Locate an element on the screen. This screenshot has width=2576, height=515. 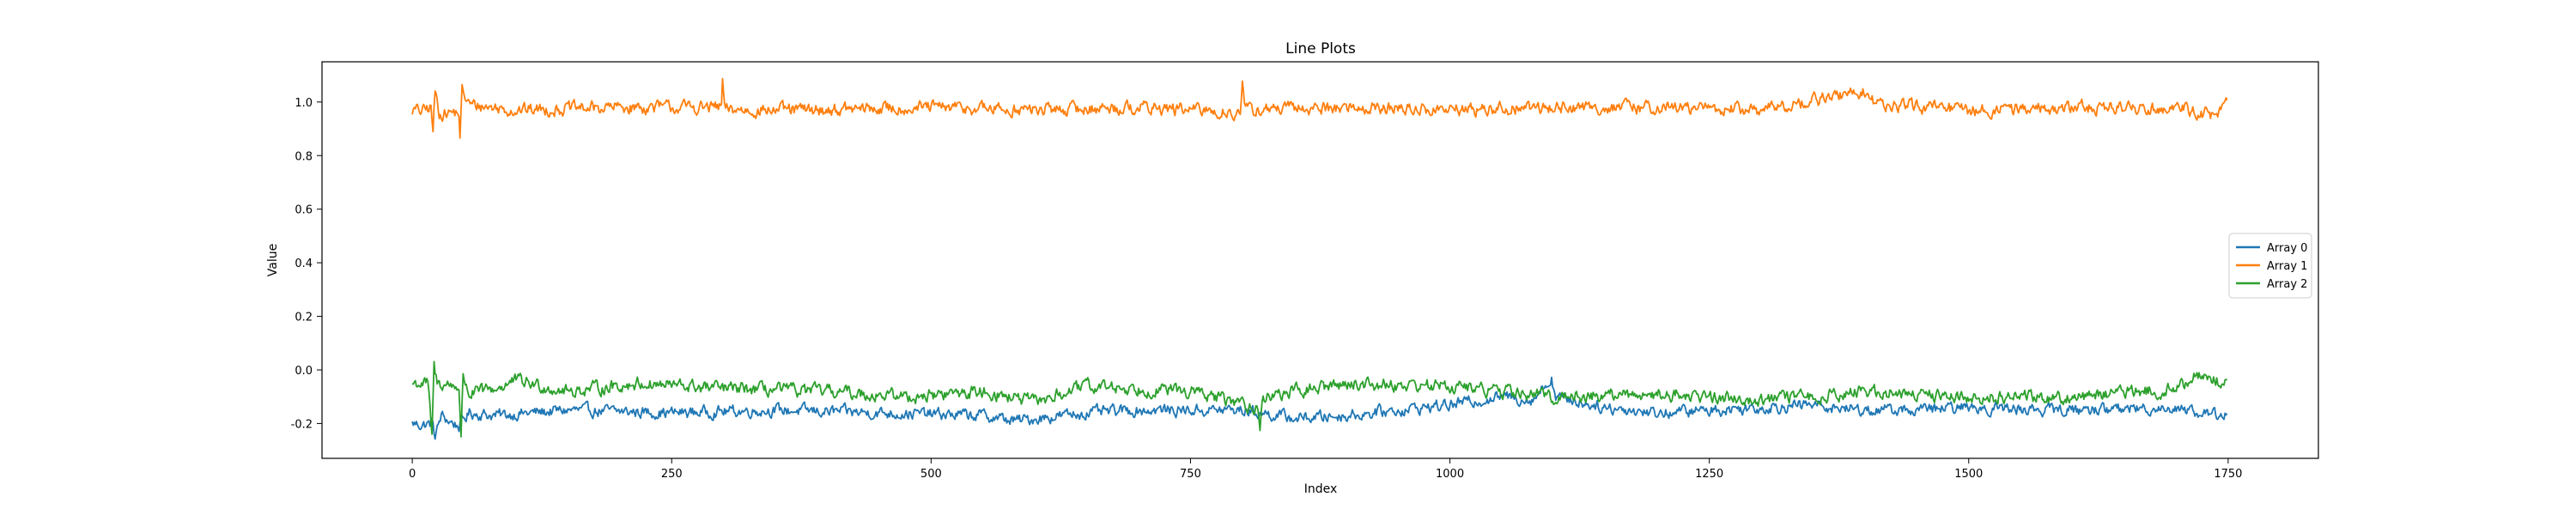
y-tick-label: 0.4 is located at coordinates (304, 264).